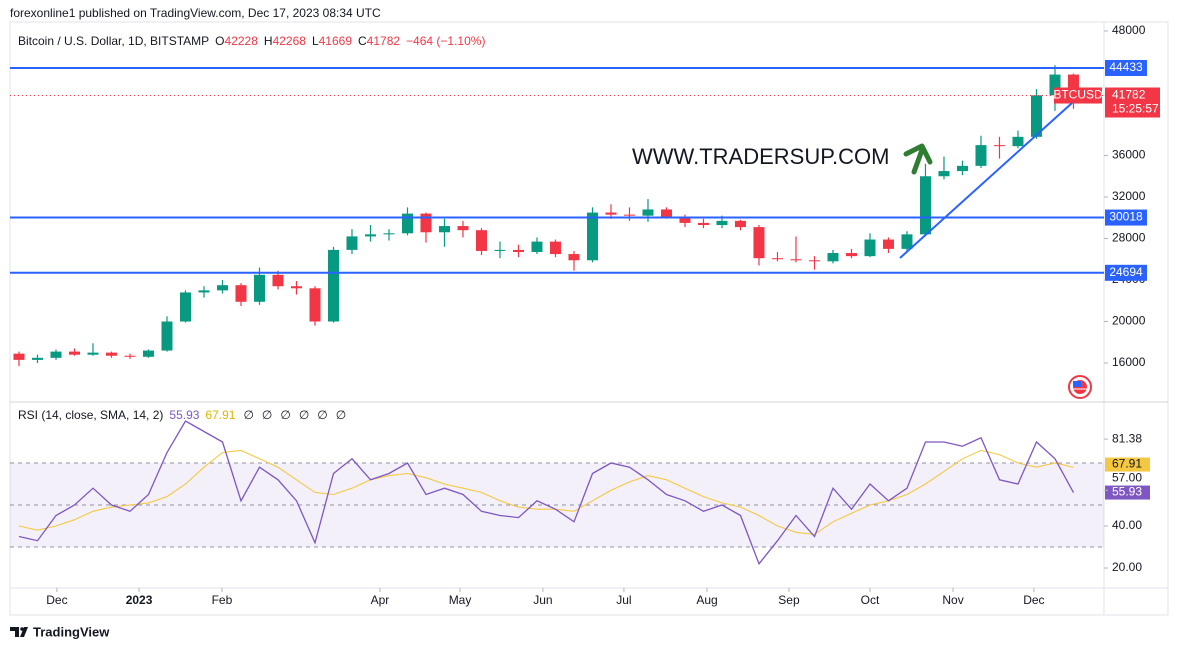 Image resolution: width=1177 pixels, height=650 pixels. What do you see at coordinates (1127, 438) in the screenshot?
I see `y-tick-label: 81.38` at bounding box center [1127, 438].